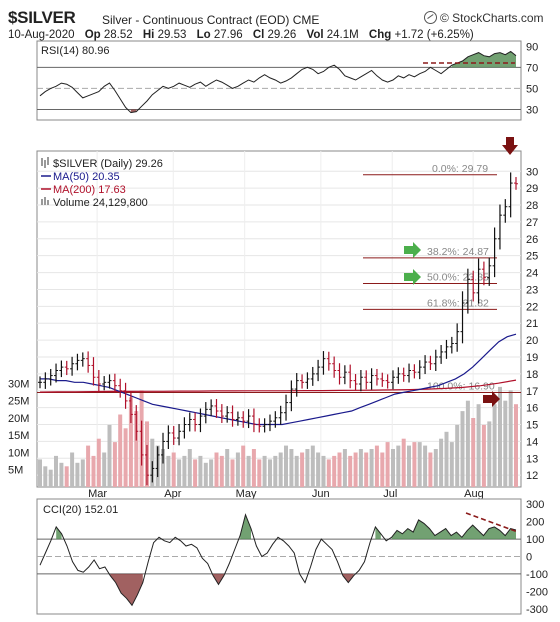 The height and width of the screenshot is (622, 560). What do you see at coordinates (458, 252) in the screenshot?
I see `fib-level-label: 38.2%: 24.87` at bounding box center [458, 252].